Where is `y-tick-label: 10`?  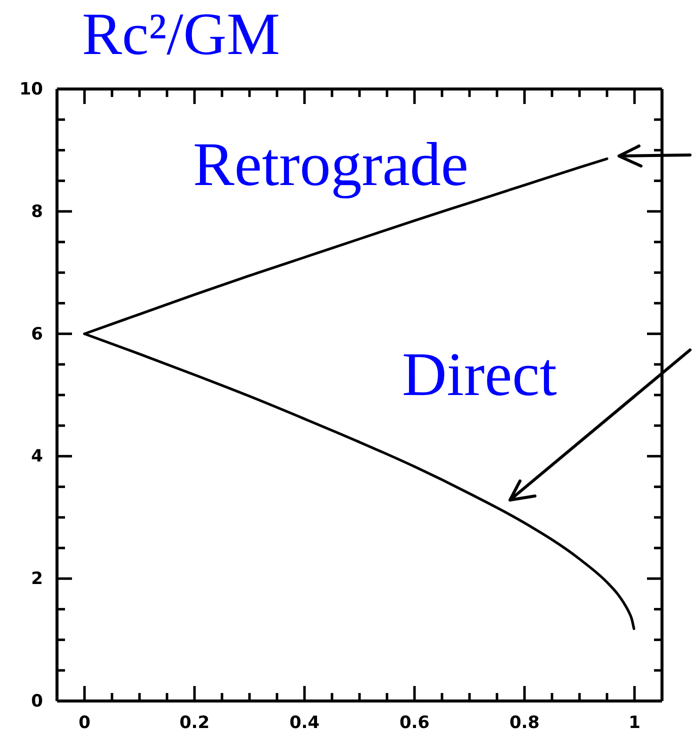 y-tick-label: 10 is located at coordinates (31, 89).